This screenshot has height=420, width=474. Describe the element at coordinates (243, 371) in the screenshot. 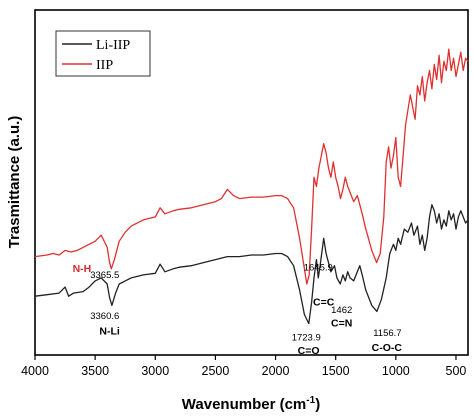

I see `x-axis-tick-labels: 4000 3500 3000 2500 2000 1500 1000 500` at that location.